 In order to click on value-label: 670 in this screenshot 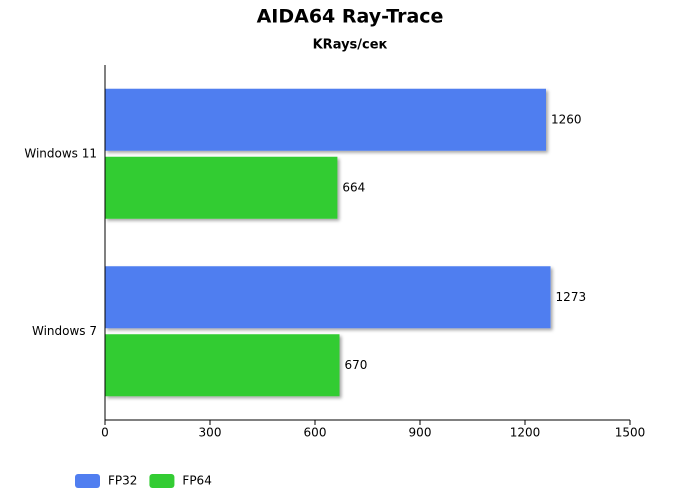, I will do `click(356, 365)`.